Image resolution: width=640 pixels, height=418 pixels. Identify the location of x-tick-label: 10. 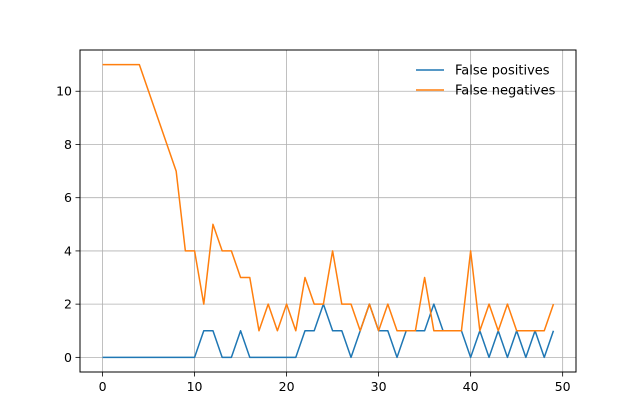
(195, 386).